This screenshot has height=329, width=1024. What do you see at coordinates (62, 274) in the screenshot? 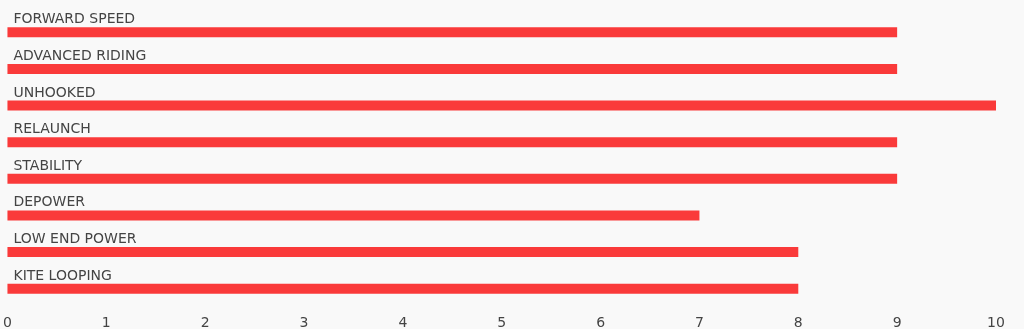
I see `y-tick-label: KITE LOOPING` at bounding box center [62, 274].